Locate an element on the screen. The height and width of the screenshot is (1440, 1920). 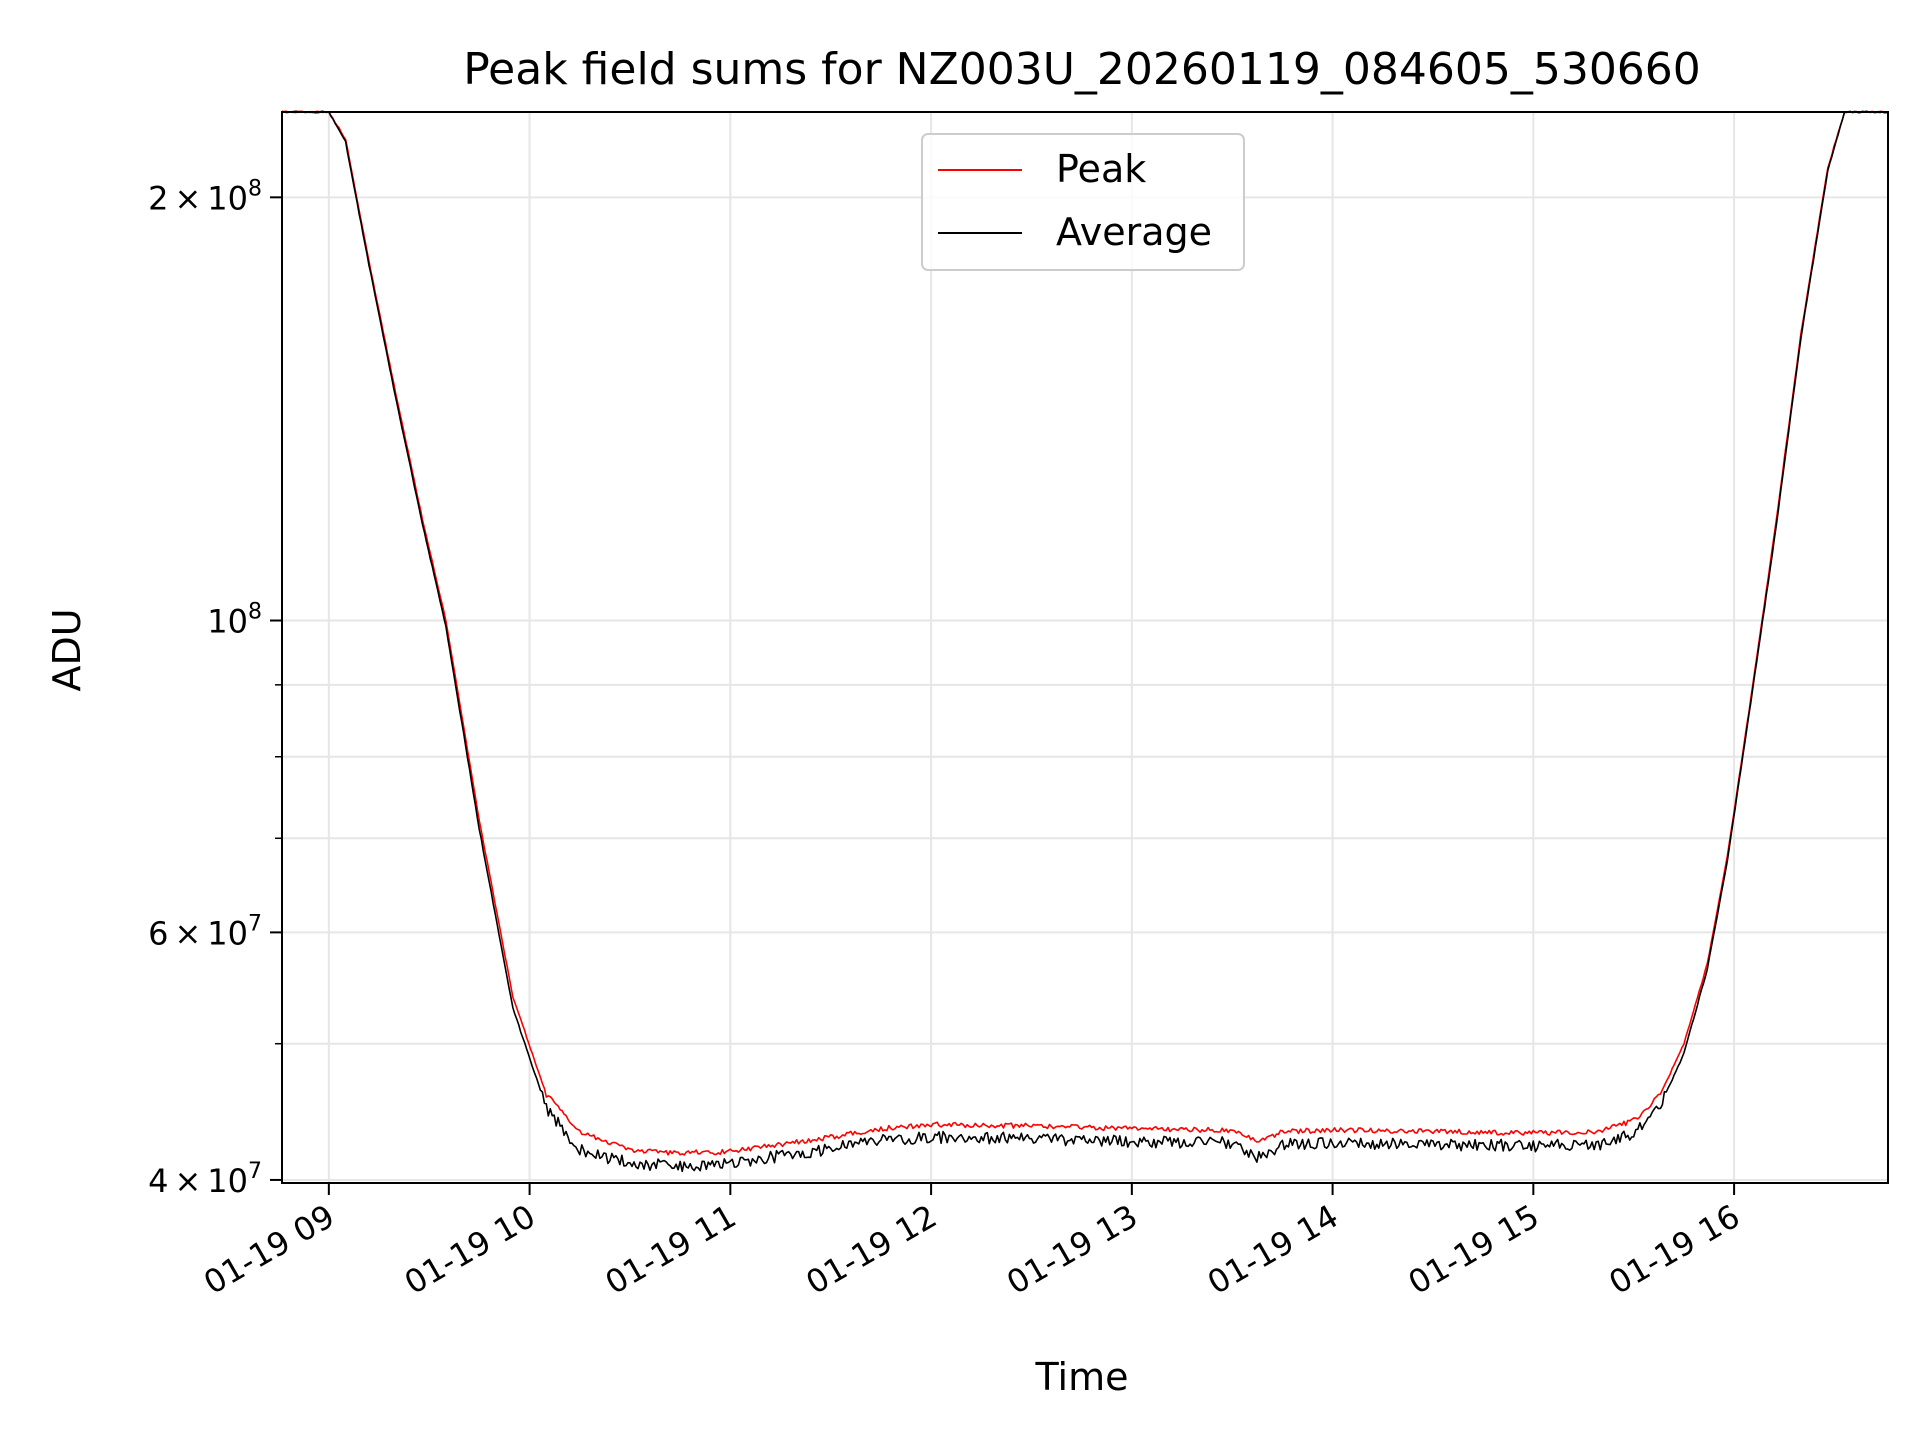
y-tick-label: 2 × 108 is located at coordinates (205, 196).